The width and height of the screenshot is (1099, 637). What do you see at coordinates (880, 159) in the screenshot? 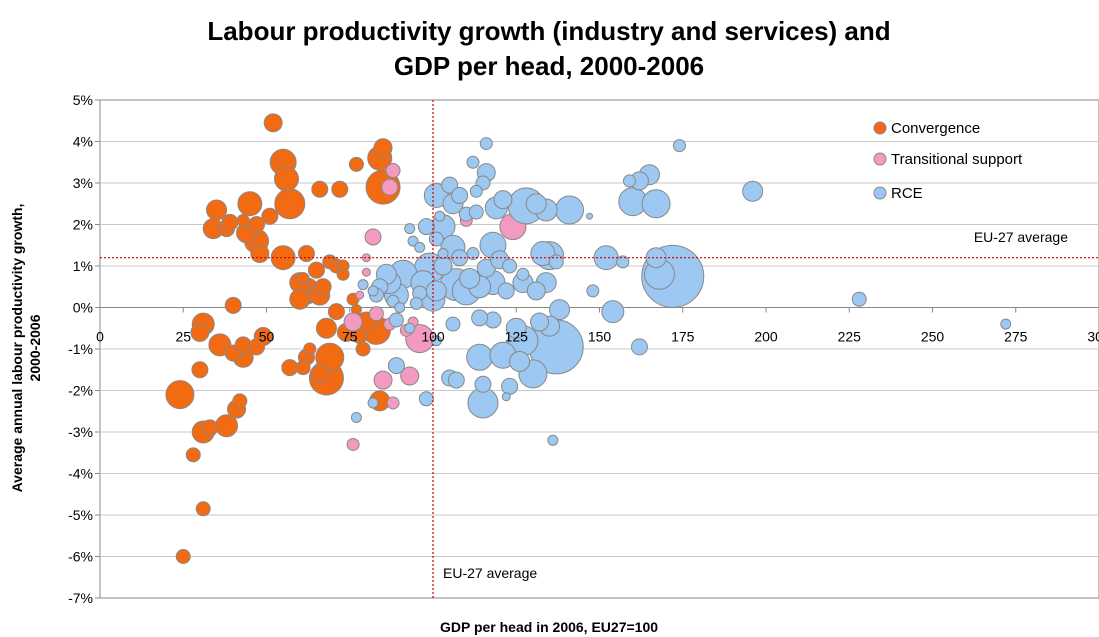
I see `legend-transitional-marker` at bounding box center [880, 159].